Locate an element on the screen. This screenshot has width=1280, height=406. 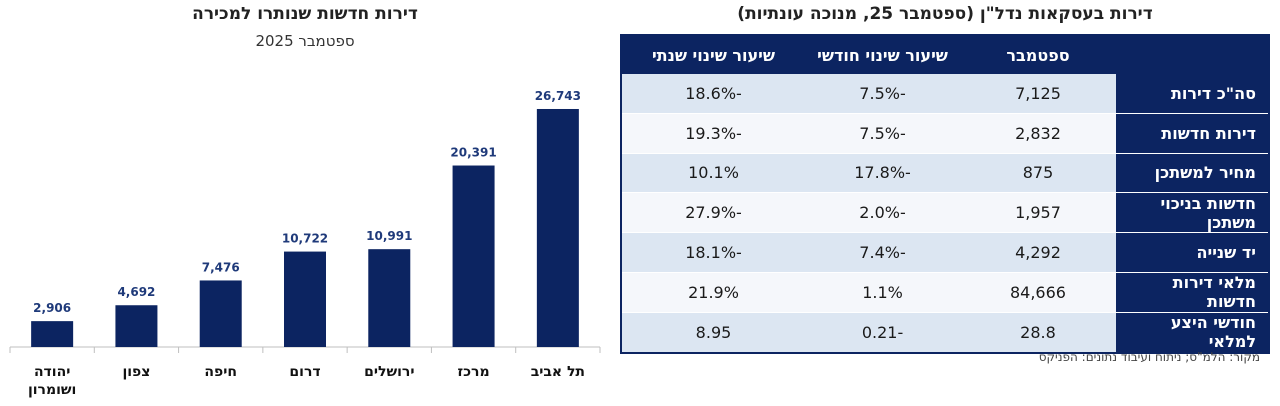
cell-annual-change: -27.9% is located at coordinates (713, 213).